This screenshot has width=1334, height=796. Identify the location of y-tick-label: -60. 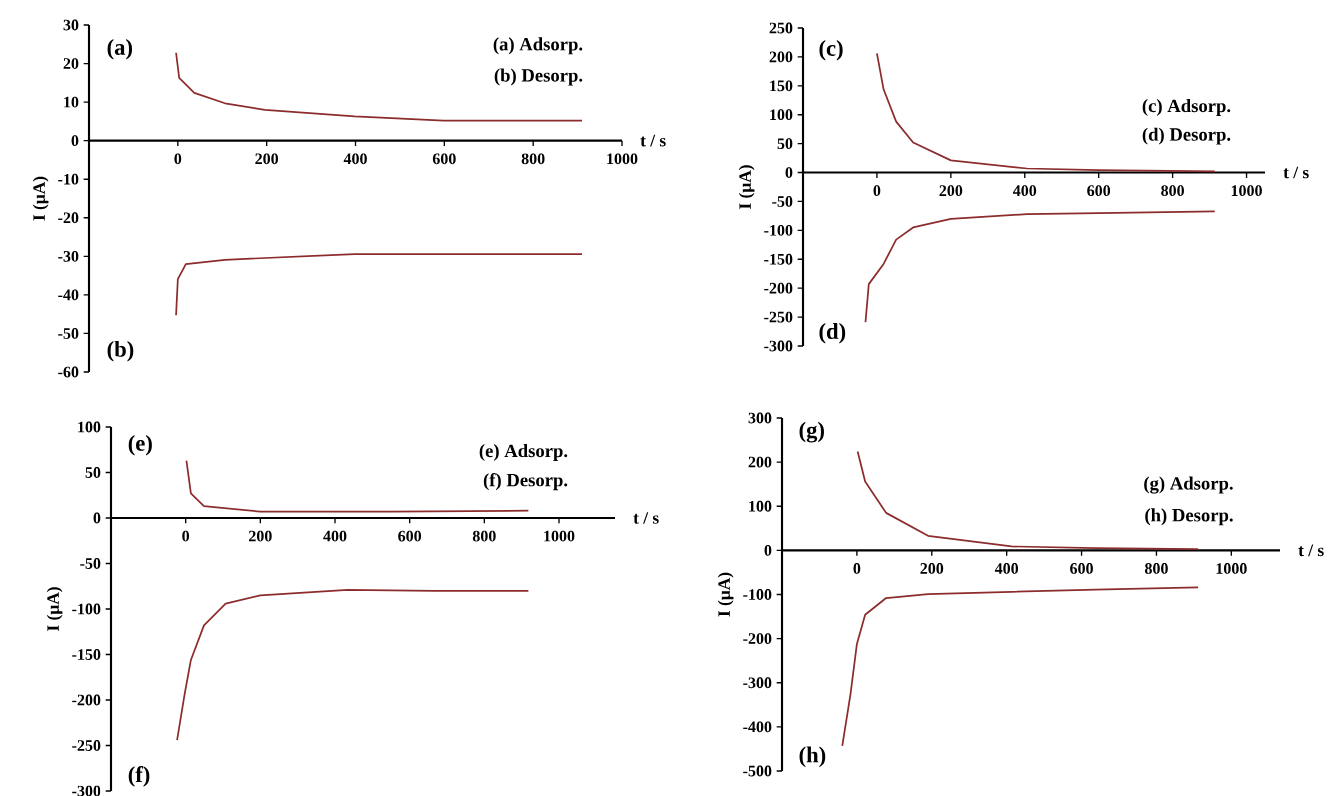
(68, 372).